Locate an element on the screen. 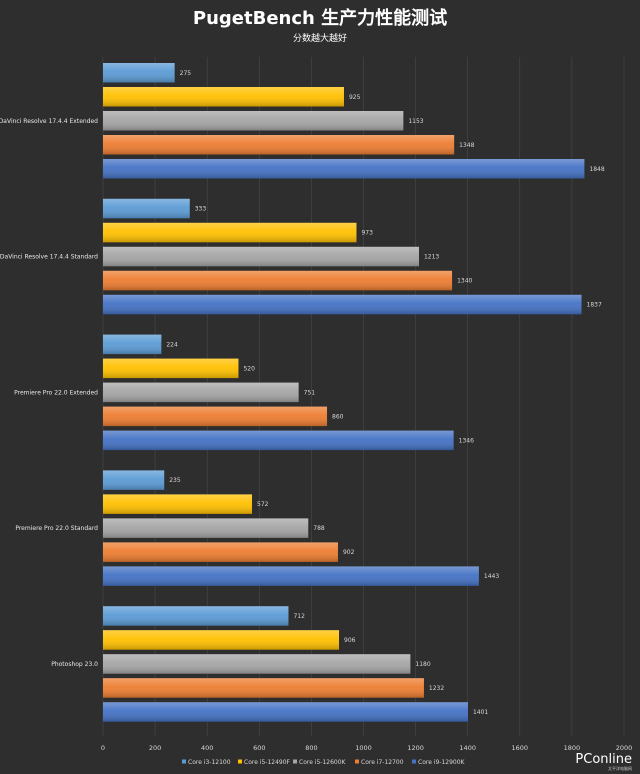 Image resolution: width=640 pixels, height=774 pixels. bar-value-label: 1837 is located at coordinates (594, 305).